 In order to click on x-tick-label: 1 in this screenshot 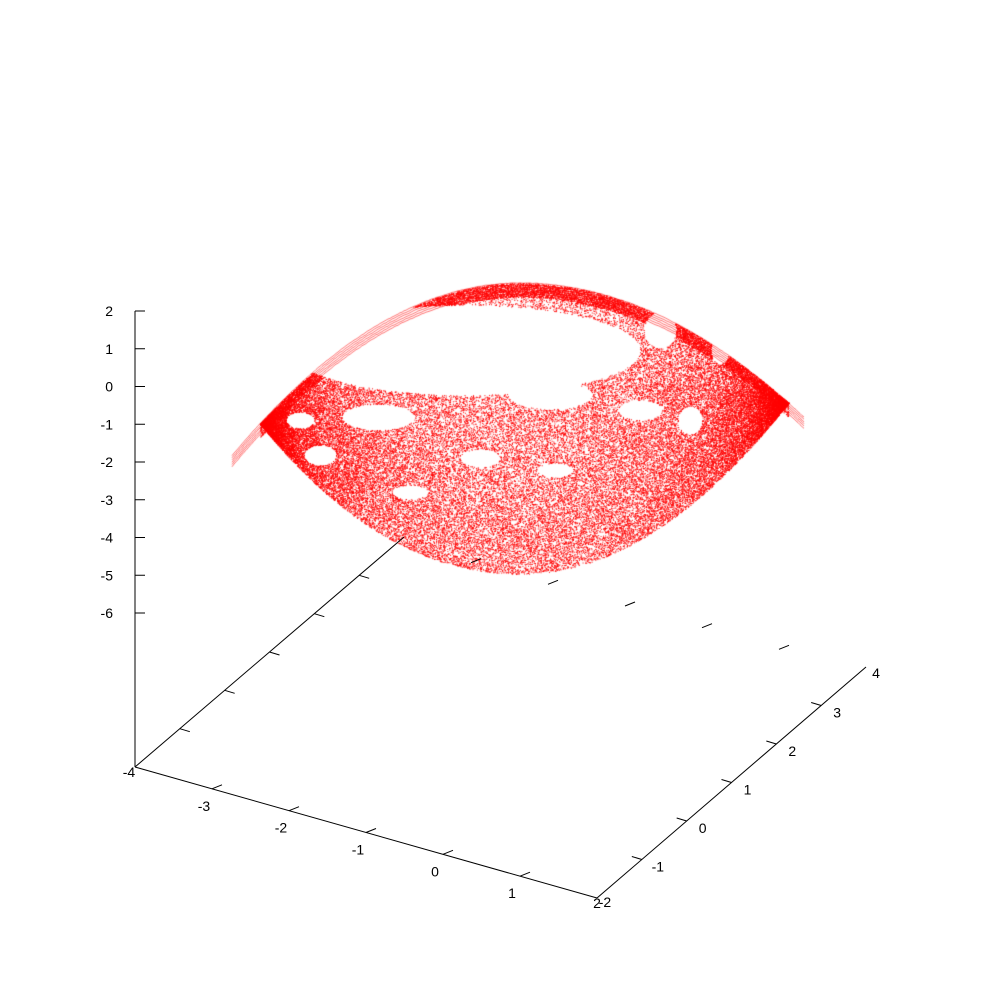, I will do `click(512, 893)`.